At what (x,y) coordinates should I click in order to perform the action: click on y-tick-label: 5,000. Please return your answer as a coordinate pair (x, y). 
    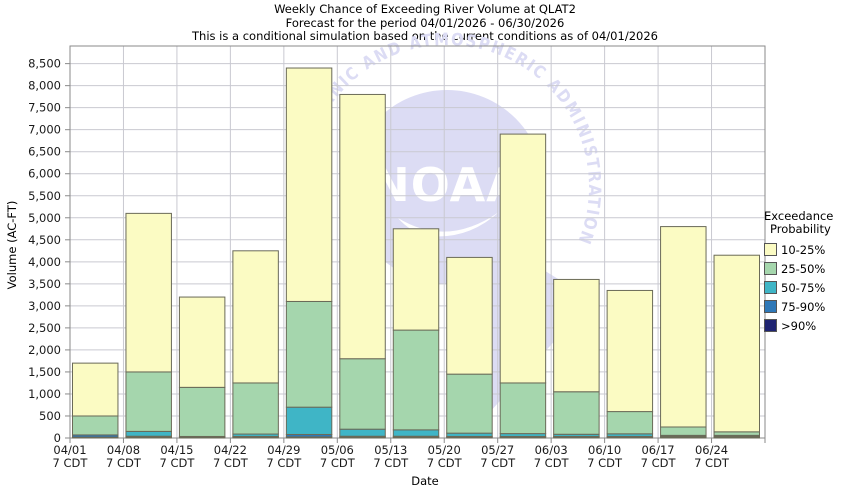
    Looking at the image, I should click on (44, 218).